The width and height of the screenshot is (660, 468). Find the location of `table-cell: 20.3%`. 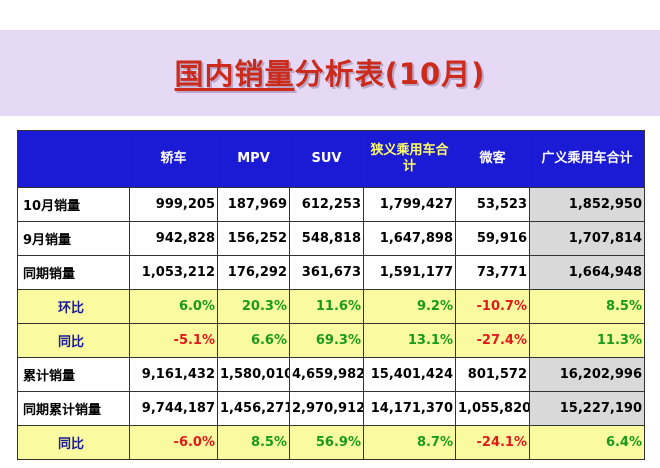

table-cell: 20.3% is located at coordinates (253, 306).